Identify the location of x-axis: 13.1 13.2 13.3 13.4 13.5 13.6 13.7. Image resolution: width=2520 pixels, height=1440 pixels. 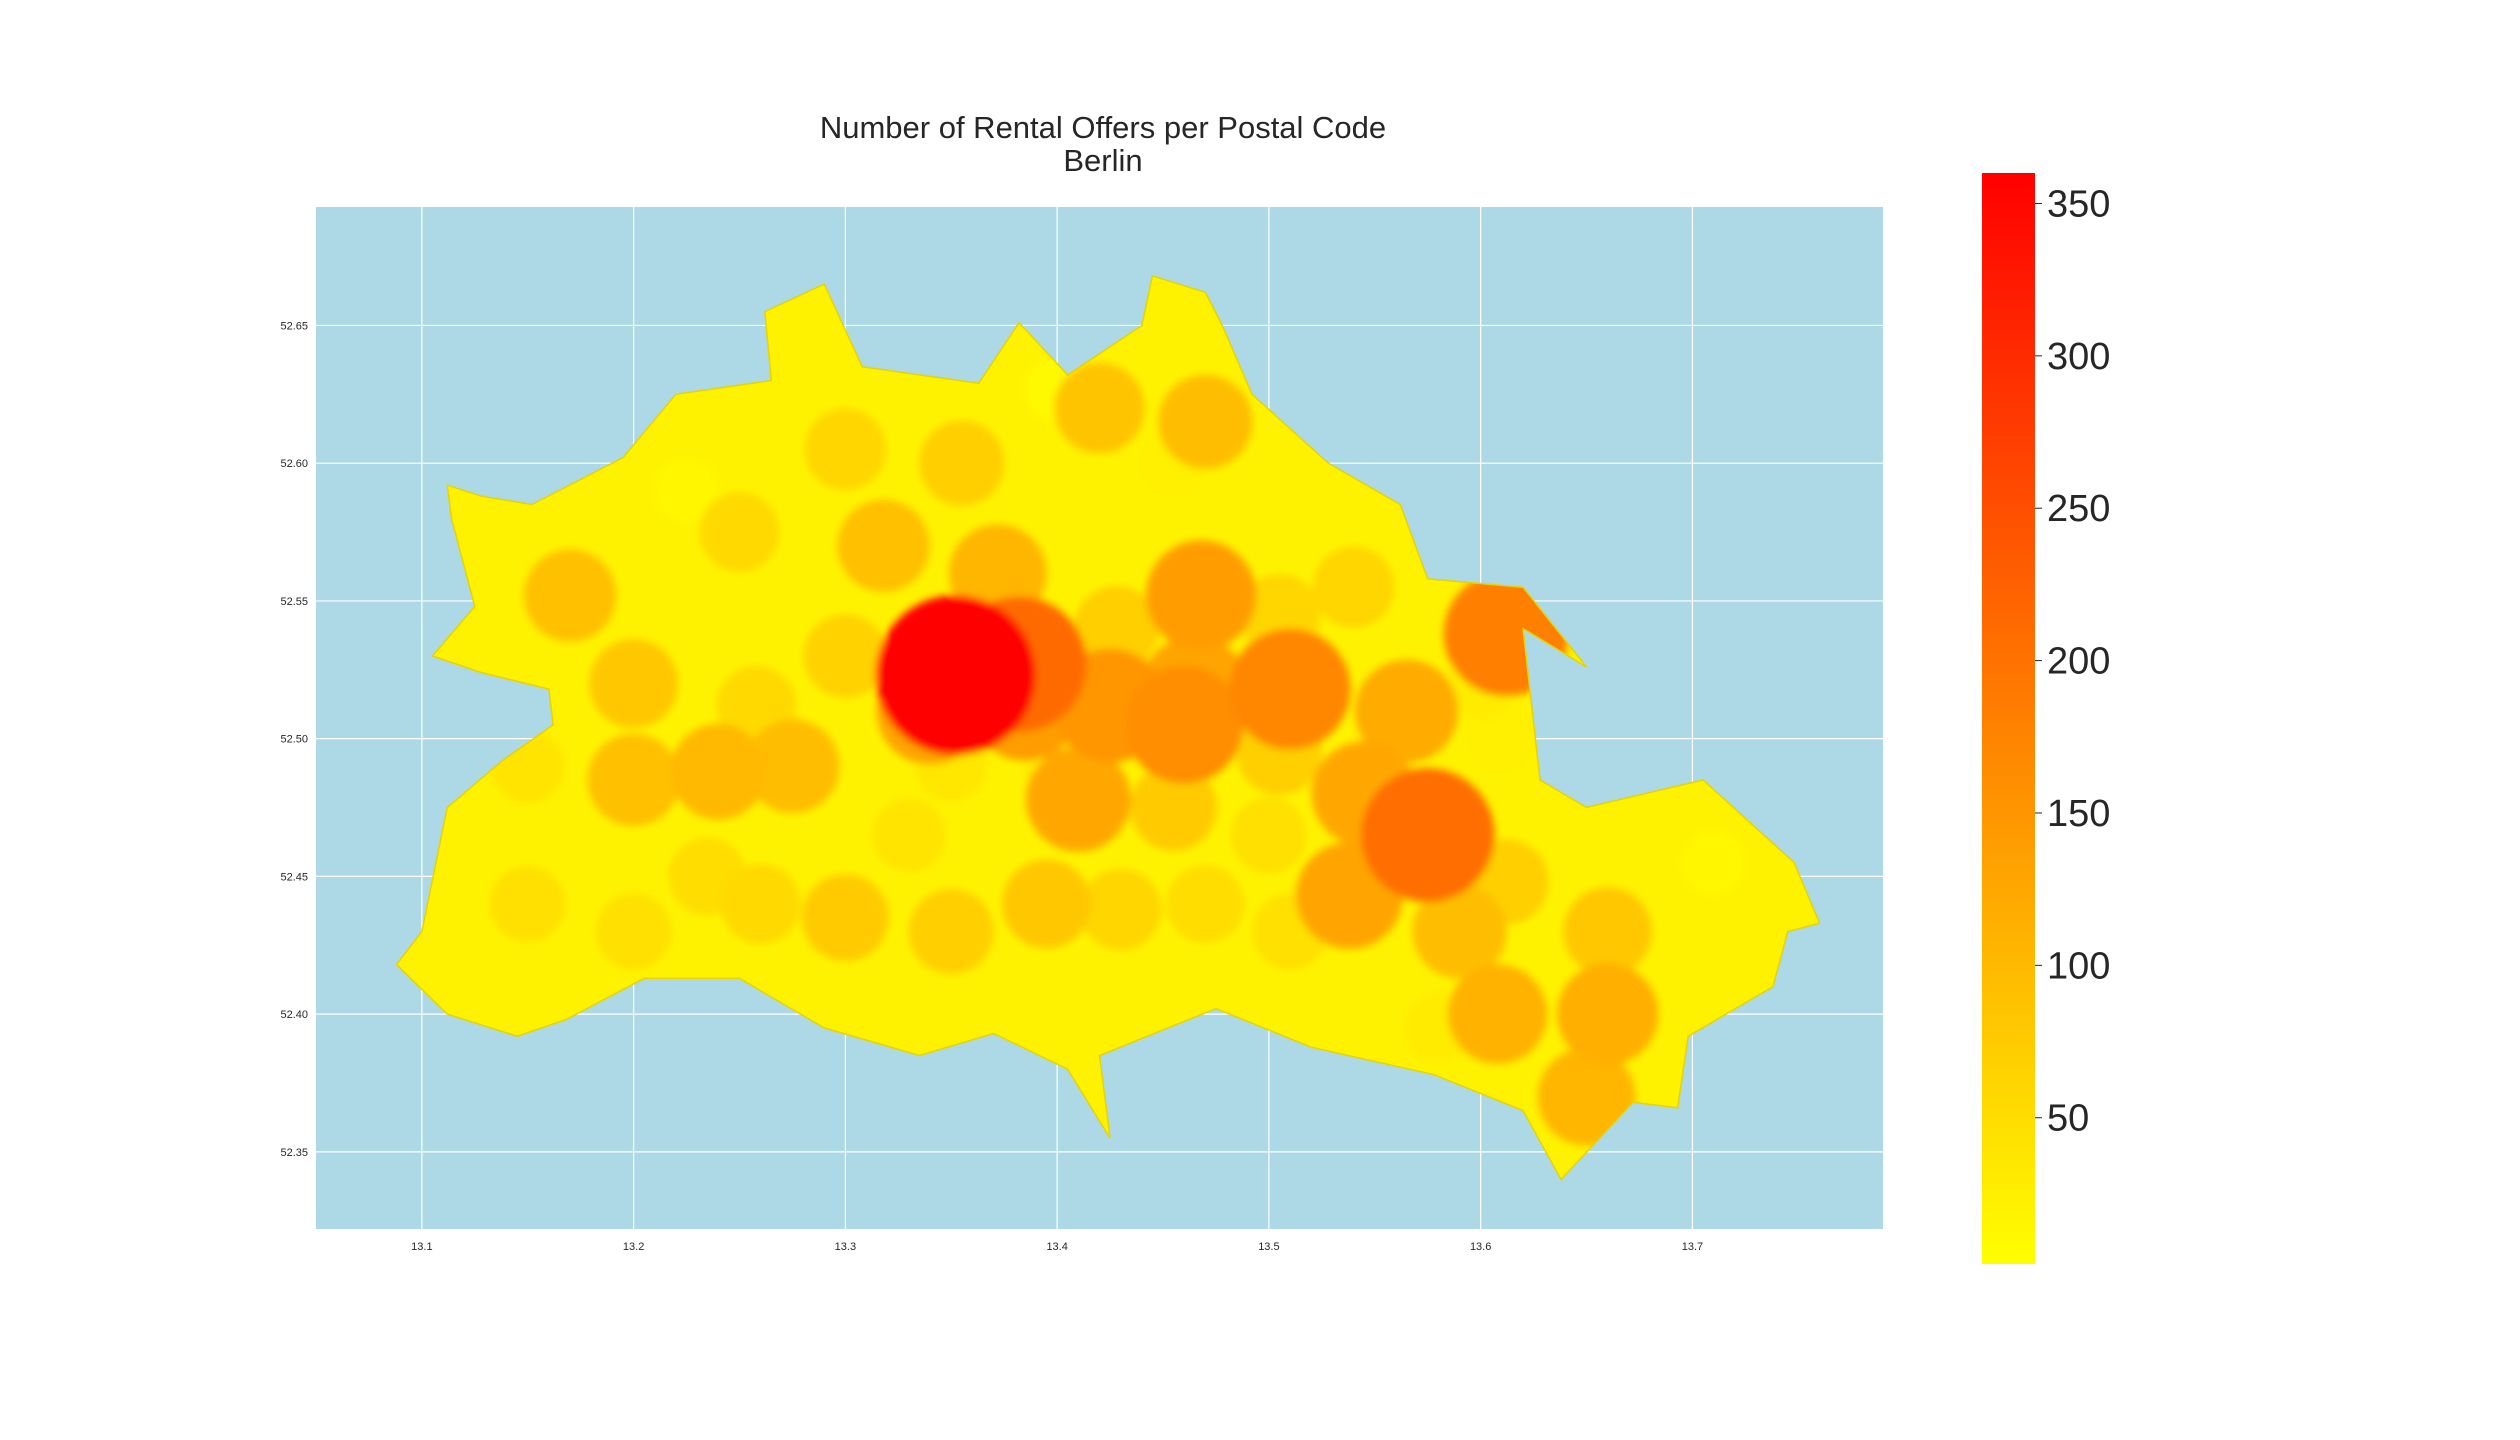
(1057, 1247).